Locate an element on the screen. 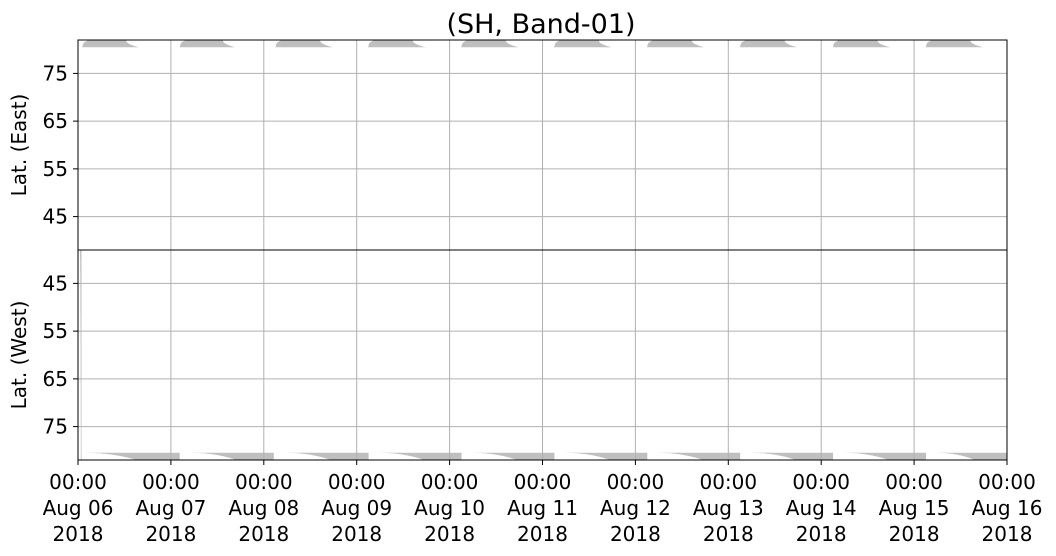 Image resolution: width=1056 pixels, height=556 pixels. chart-title: (SH, Band-01) is located at coordinates (540, 24).